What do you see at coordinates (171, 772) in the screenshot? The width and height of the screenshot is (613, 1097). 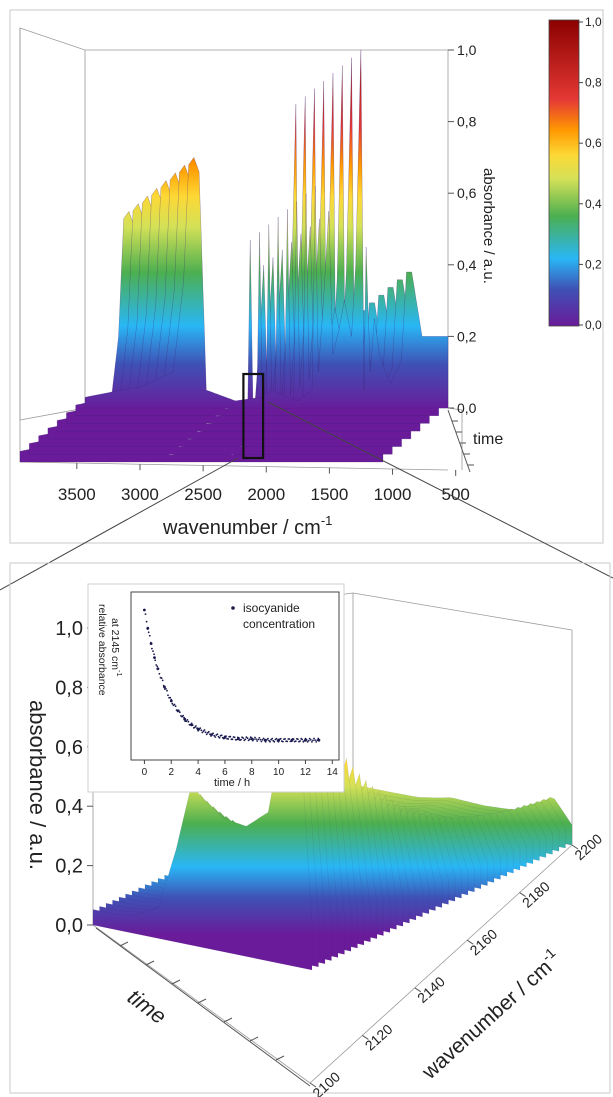 I see `inset-x-tick-label: 2` at bounding box center [171, 772].